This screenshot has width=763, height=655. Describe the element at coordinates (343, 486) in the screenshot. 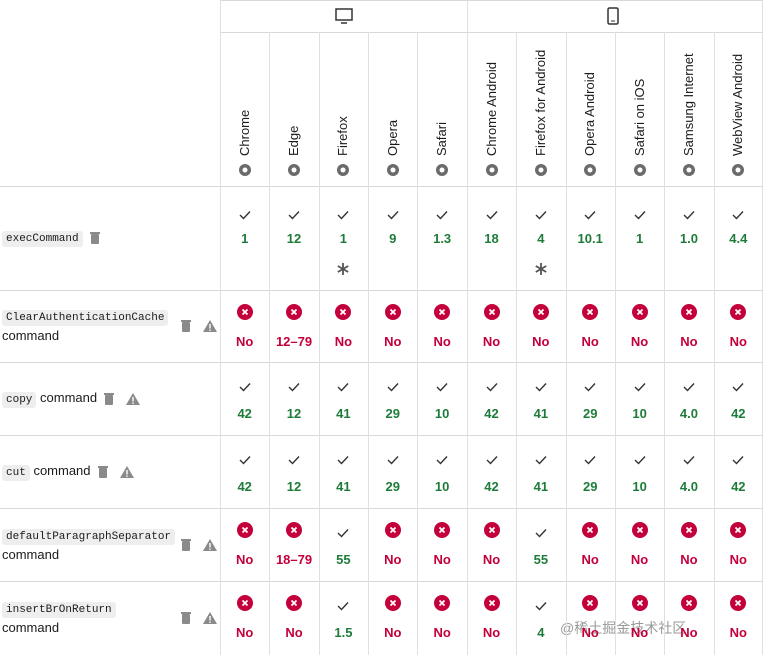

I see `version: 41` at that location.